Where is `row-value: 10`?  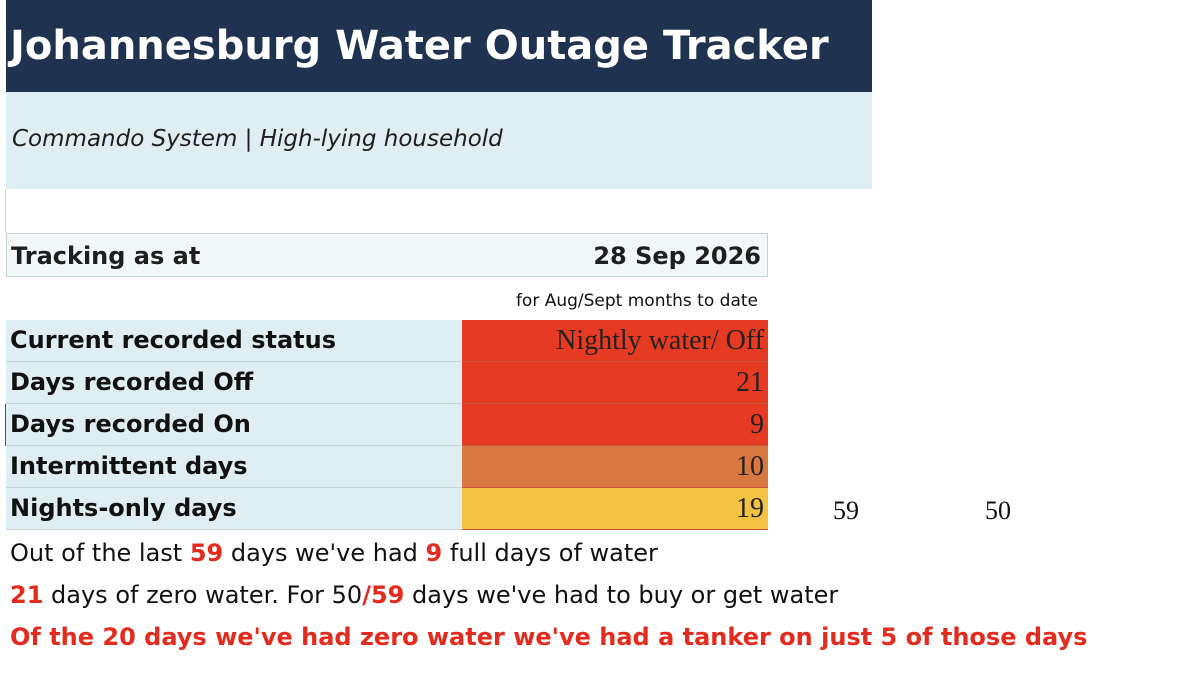 row-value: 10 is located at coordinates (615, 467).